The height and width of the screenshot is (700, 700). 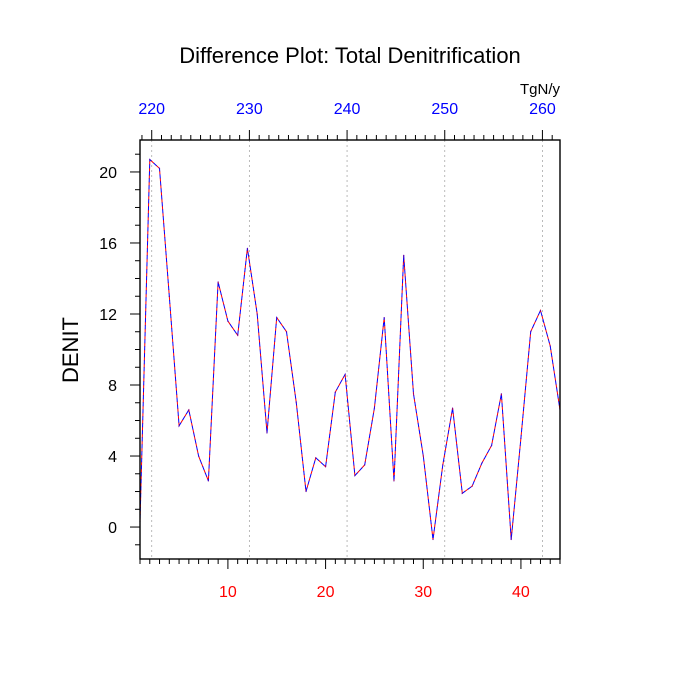 What do you see at coordinates (444, 109) in the screenshot?
I see `top-axis-tick-label: 250` at bounding box center [444, 109].